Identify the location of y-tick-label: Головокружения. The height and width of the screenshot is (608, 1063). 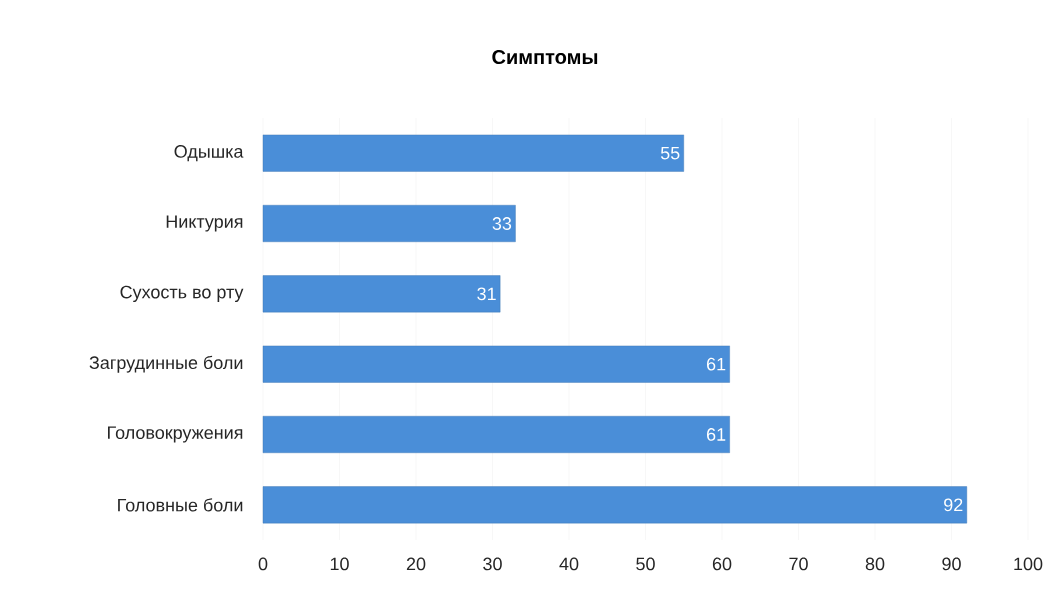
(175, 434).